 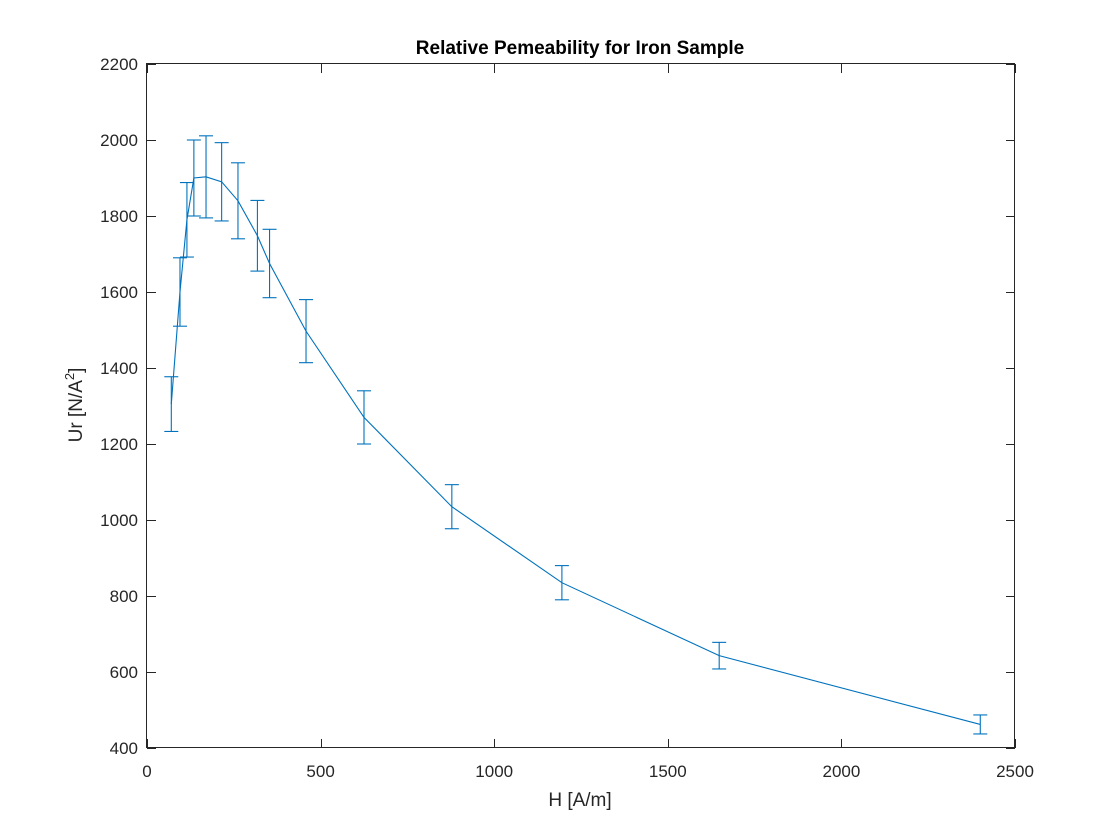 I want to click on y-tick-label: 2000, so click(x=119, y=140).